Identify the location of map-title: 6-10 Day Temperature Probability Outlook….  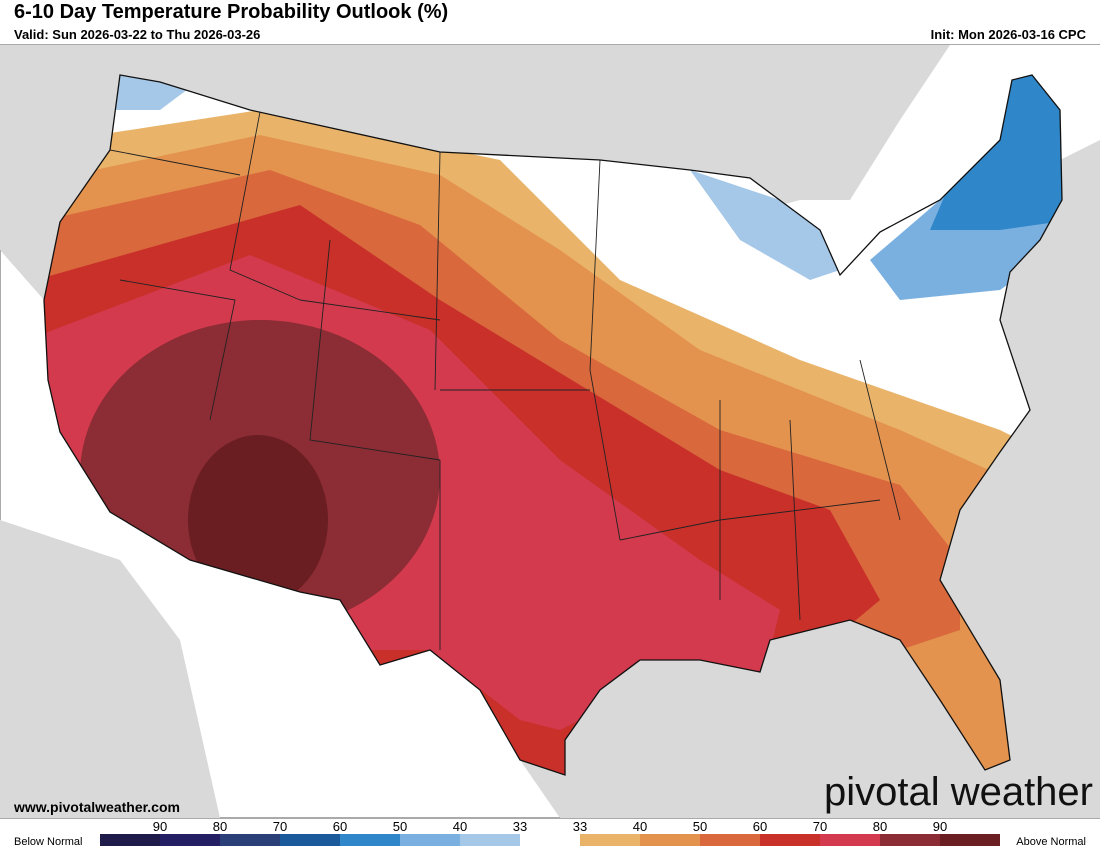
(231, 12).